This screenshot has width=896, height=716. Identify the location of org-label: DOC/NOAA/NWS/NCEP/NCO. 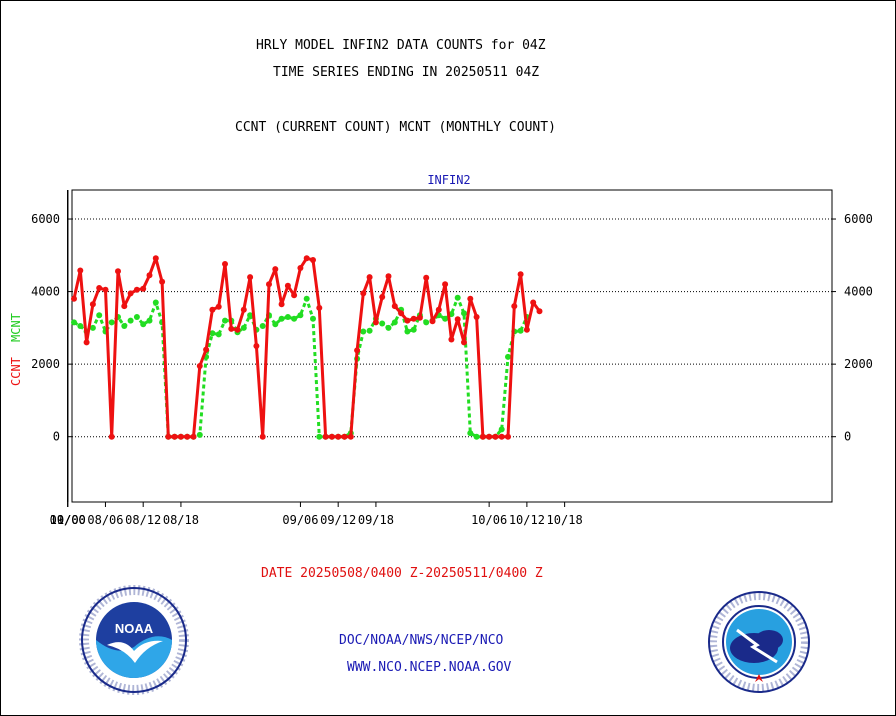
(421, 640).